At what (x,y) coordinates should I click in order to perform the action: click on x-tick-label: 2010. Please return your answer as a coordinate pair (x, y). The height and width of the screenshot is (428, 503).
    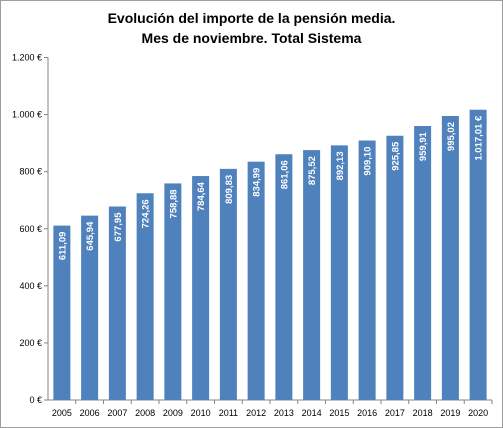
    Looking at the image, I should click on (201, 413).